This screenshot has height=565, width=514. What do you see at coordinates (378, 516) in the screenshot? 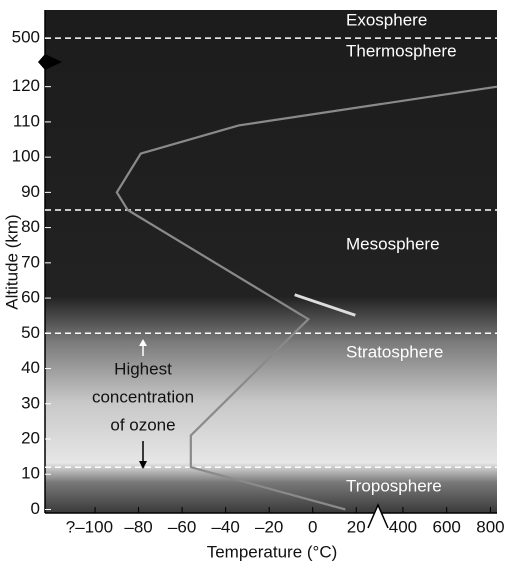
I see `x-axis-break` at bounding box center [378, 516].